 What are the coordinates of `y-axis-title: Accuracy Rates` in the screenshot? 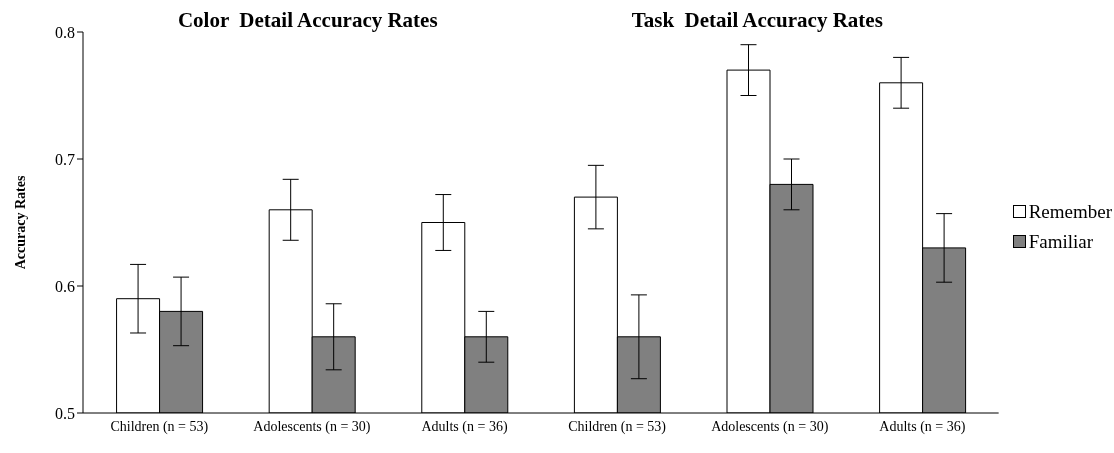 It's located at (20, 222).